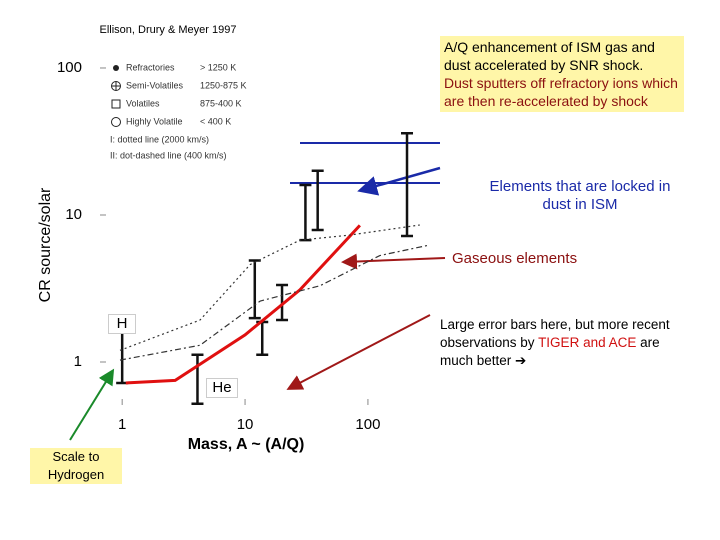  I want to click on line-note: I: dotted line (2000 km/s), so click(159, 139).